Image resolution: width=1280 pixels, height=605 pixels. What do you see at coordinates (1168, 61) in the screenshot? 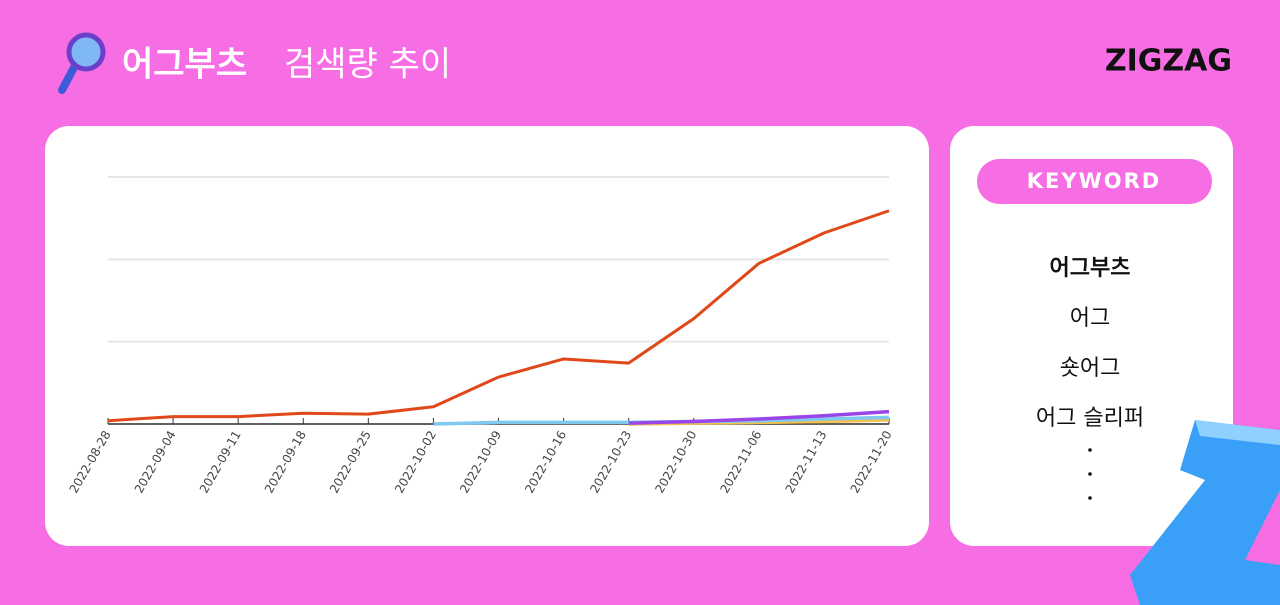
I see `logo: ZIGZAG` at bounding box center [1168, 61].